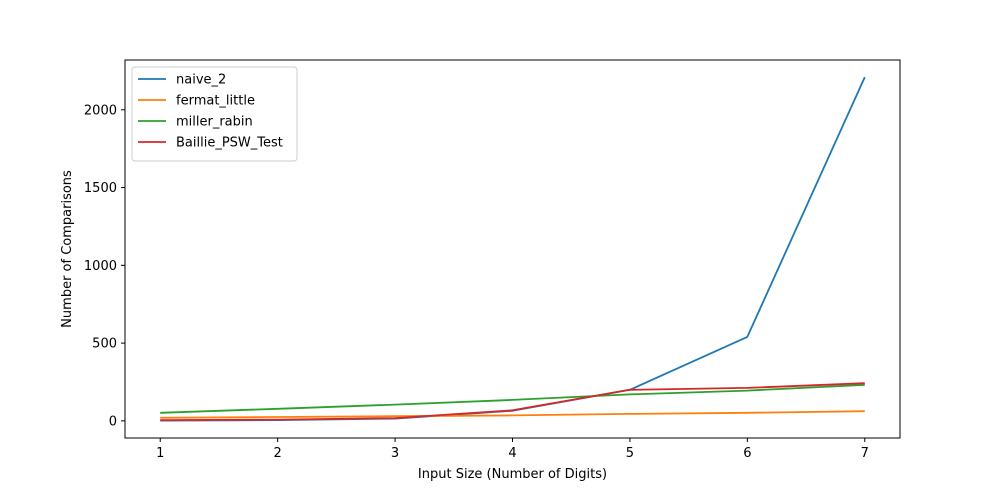 The image size is (1000, 500). I want to click on y-axis: 0 500 1000 1500 2000, so click(104, 266).